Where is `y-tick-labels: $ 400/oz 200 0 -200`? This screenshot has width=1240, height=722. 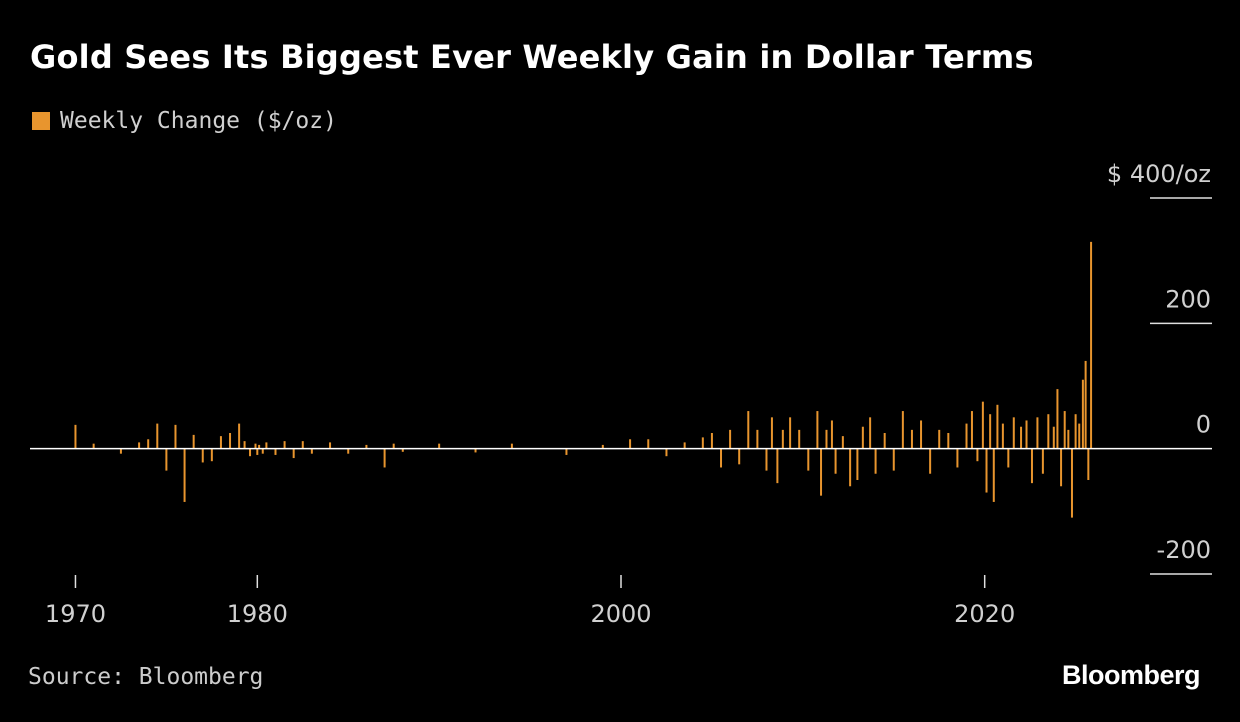
y-tick-labels: $ 400/oz 200 0 -200 is located at coordinates (1159, 362).